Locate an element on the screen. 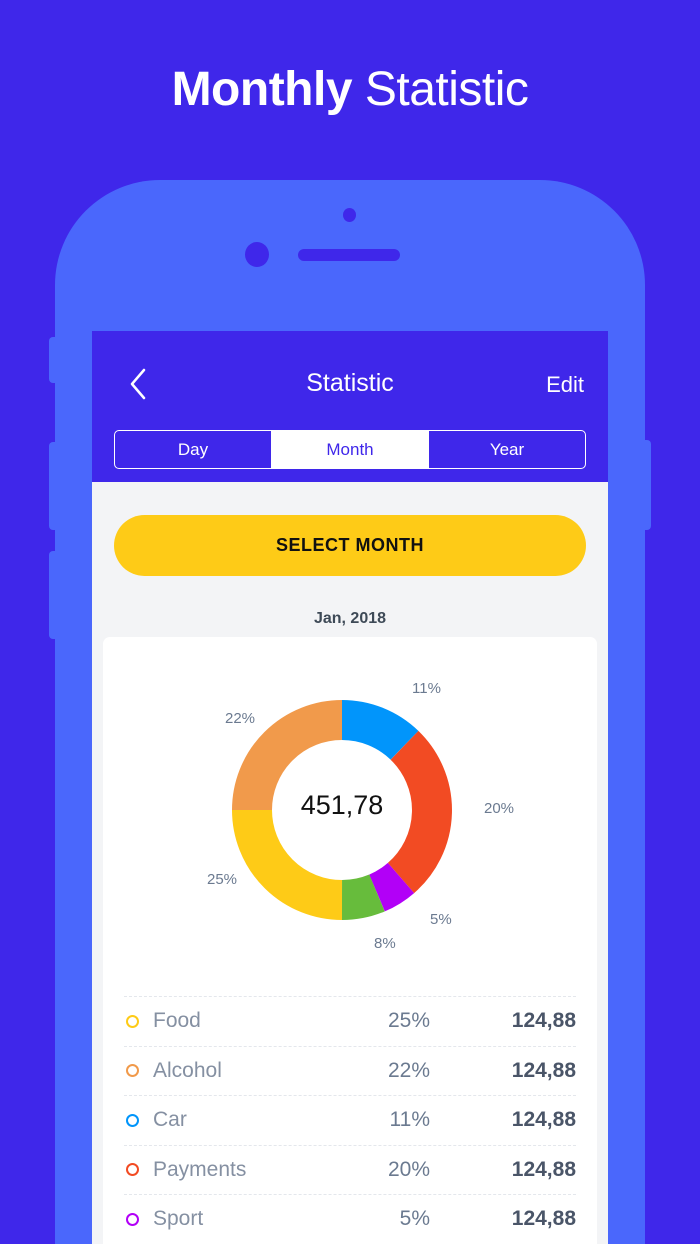 This screenshot has width=700, height=1244. app-header: Statistic Edit Day Month Year is located at coordinates (350, 406).